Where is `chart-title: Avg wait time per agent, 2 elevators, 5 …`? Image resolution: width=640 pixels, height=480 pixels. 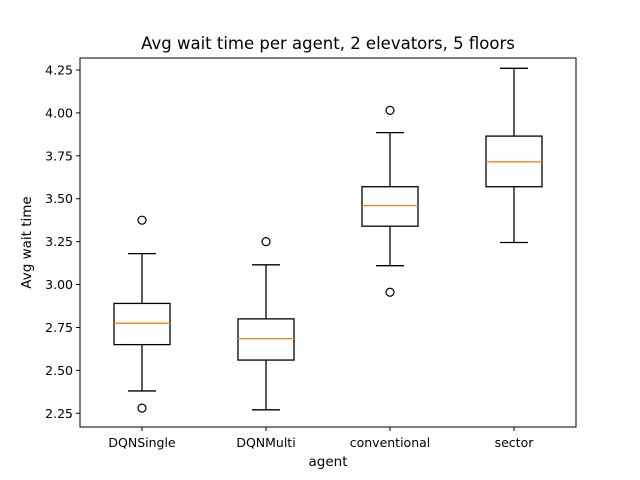
chart-title: Avg wait time per agent, 2 elevators, 5 … is located at coordinates (328, 43).